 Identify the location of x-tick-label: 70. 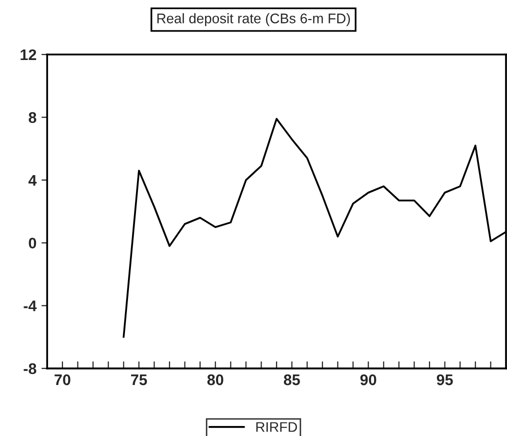
(62, 380).